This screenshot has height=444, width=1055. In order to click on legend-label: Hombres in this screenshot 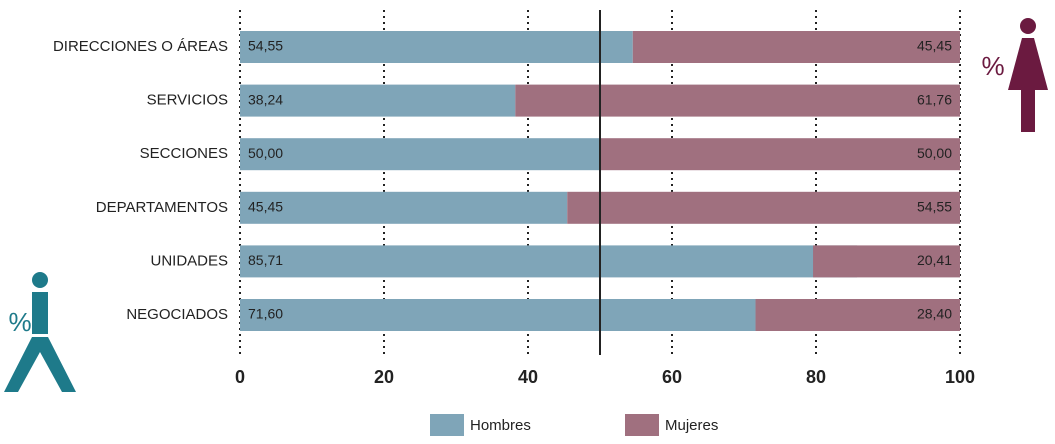, I will do `click(500, 425)`.